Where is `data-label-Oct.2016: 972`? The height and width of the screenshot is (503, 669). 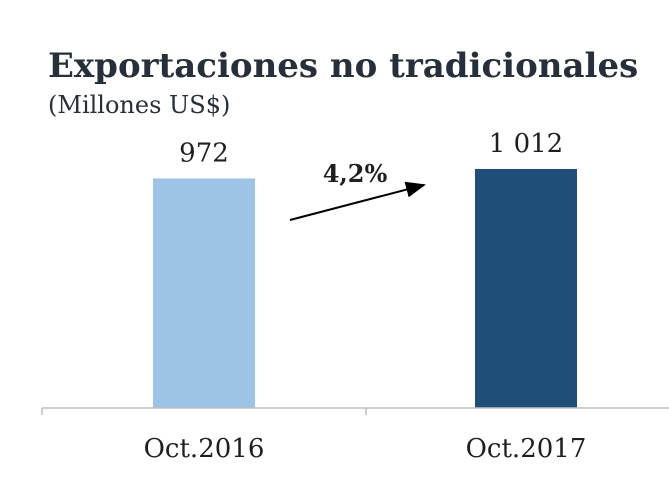 data-label-Oct.2016: 972 is located at coordinates (204, 153).